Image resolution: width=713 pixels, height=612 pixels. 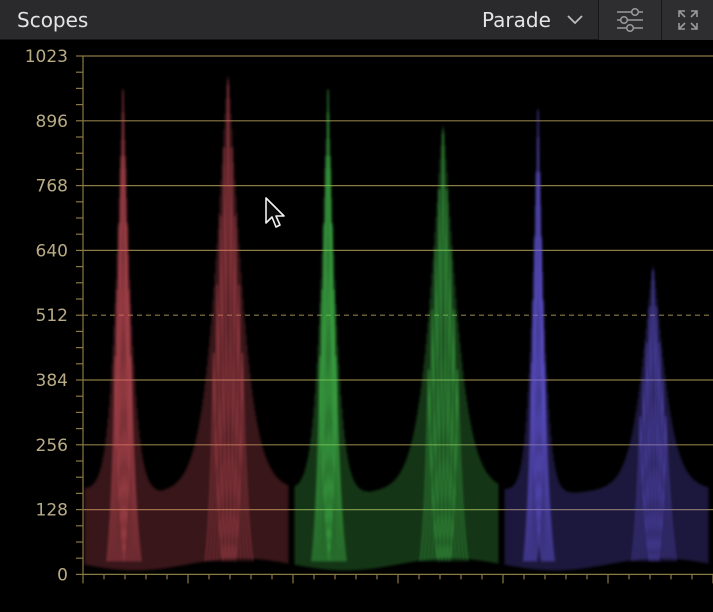 I want to click on scale-label-384: 384, so click(x=52, y=381).